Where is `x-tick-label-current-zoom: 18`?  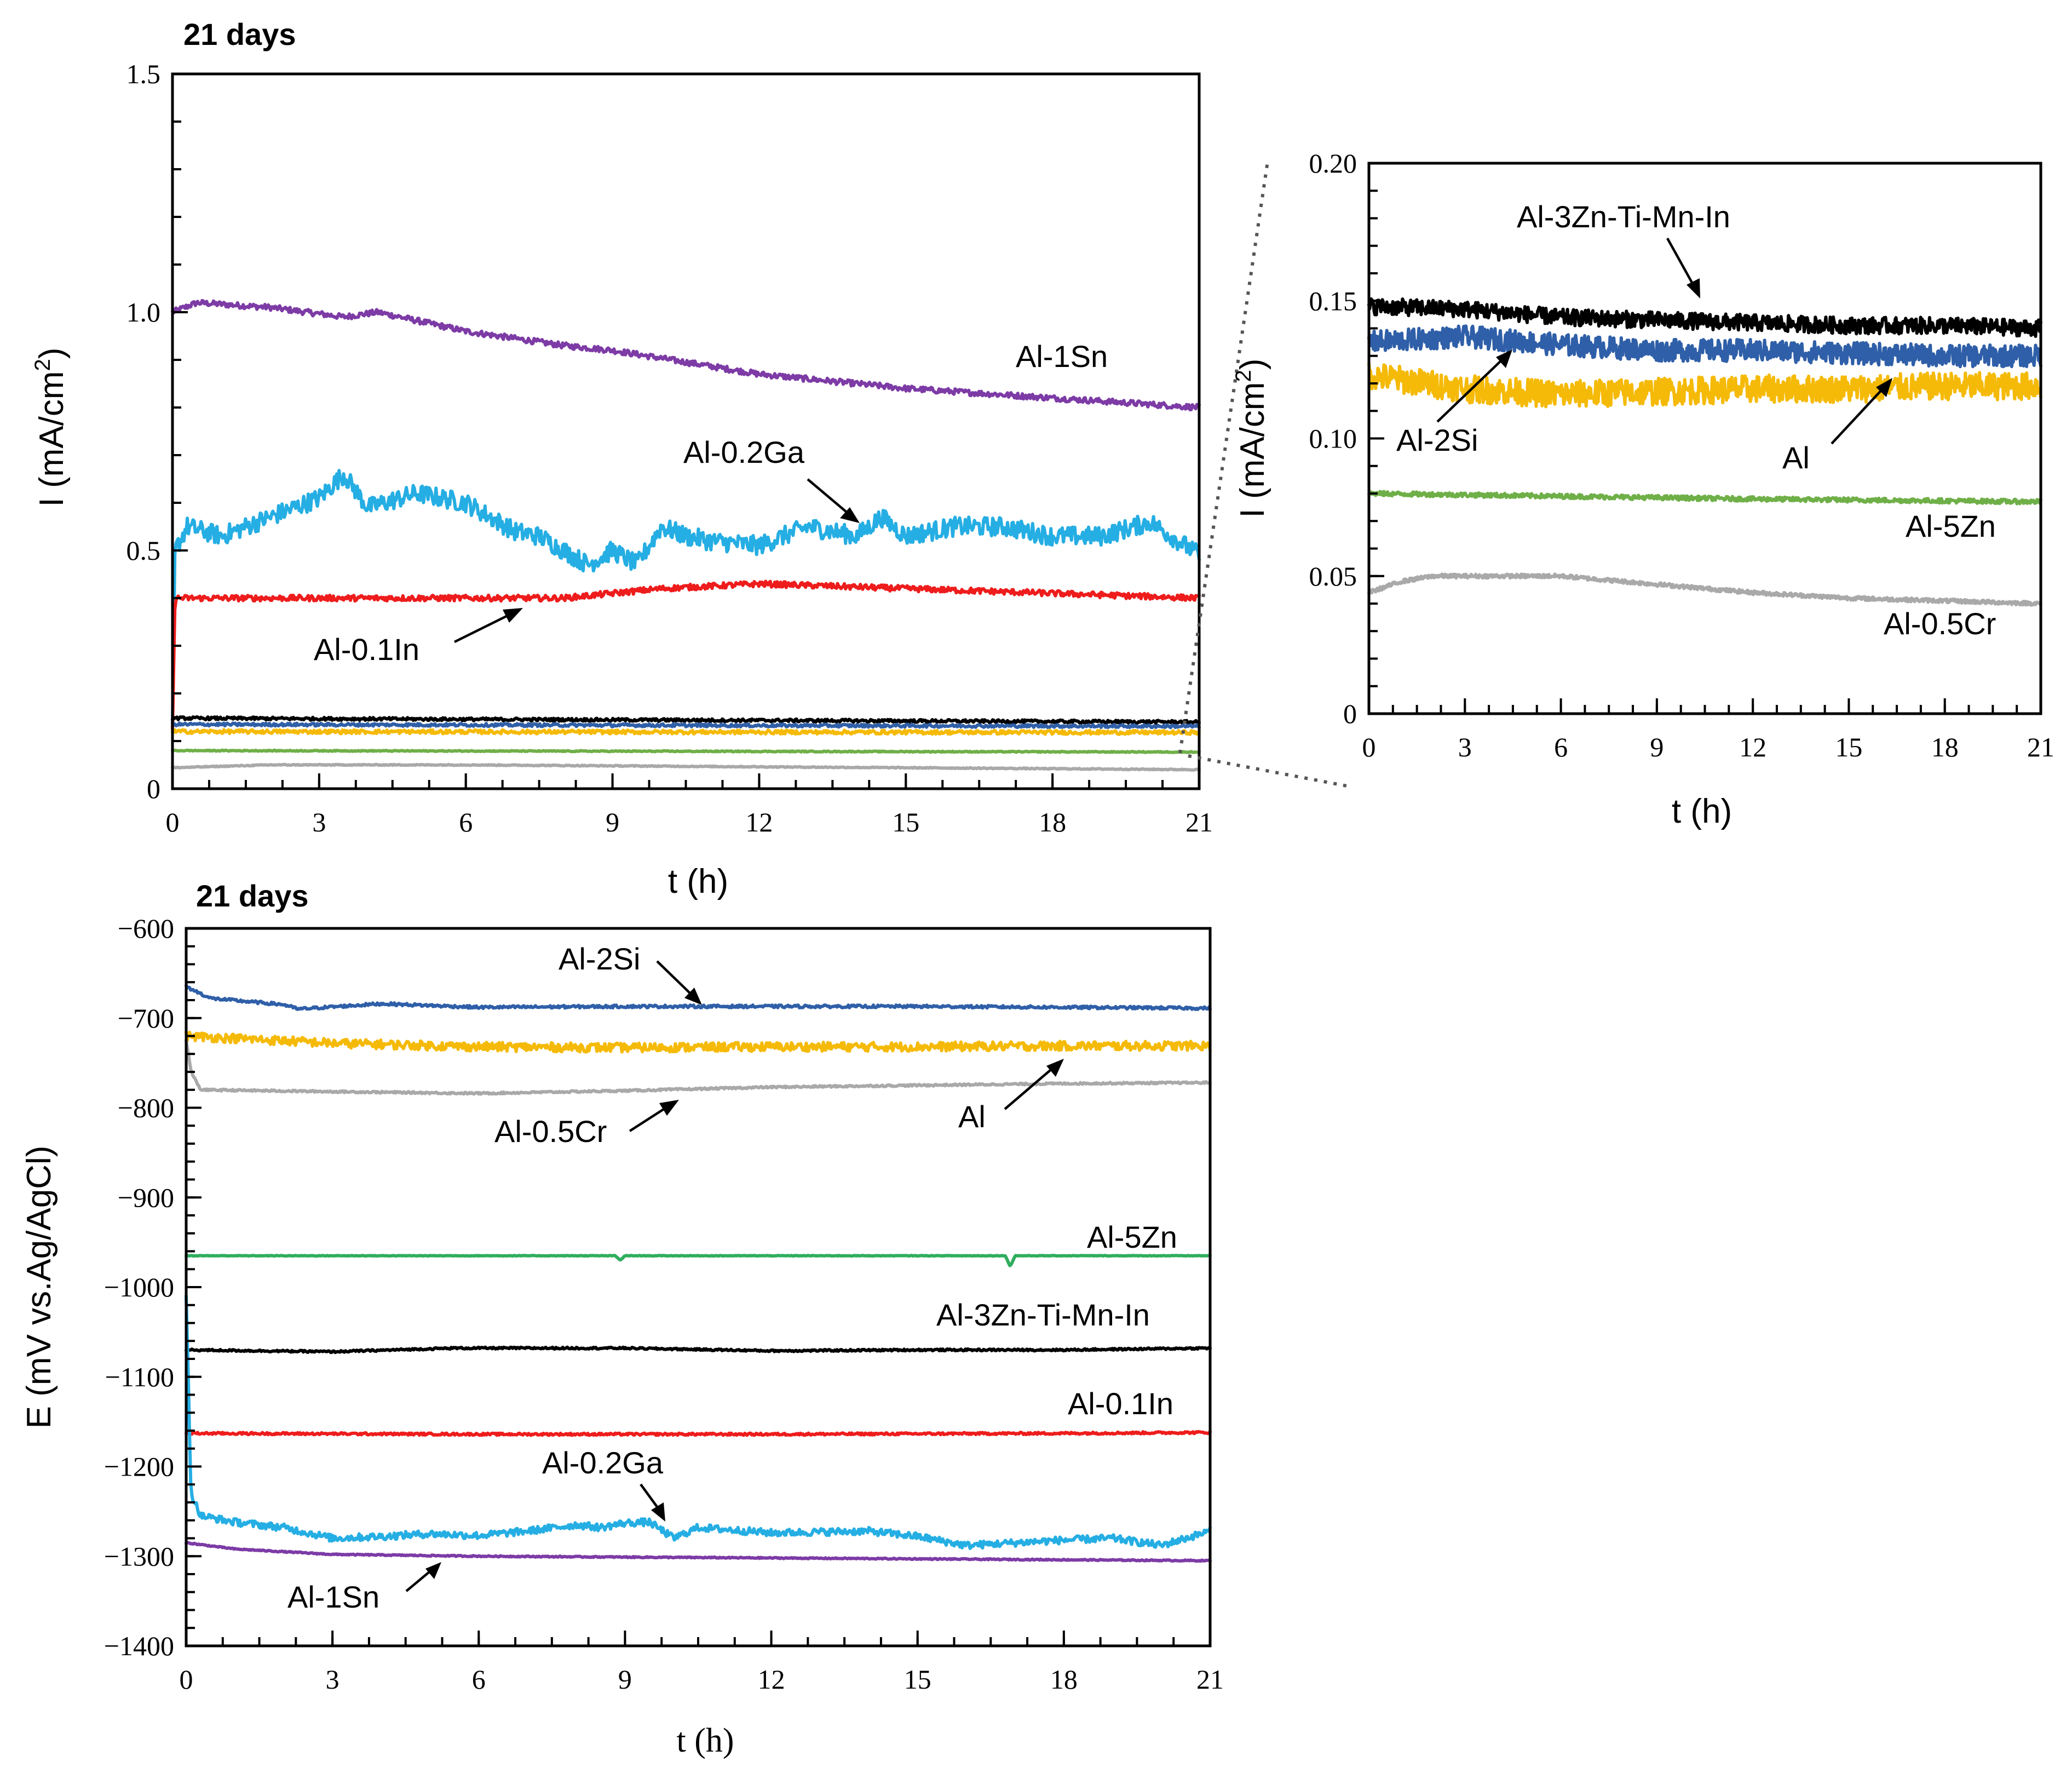 x-tick-label-current-zoom: 18 is located at coordinates (1945, 747).